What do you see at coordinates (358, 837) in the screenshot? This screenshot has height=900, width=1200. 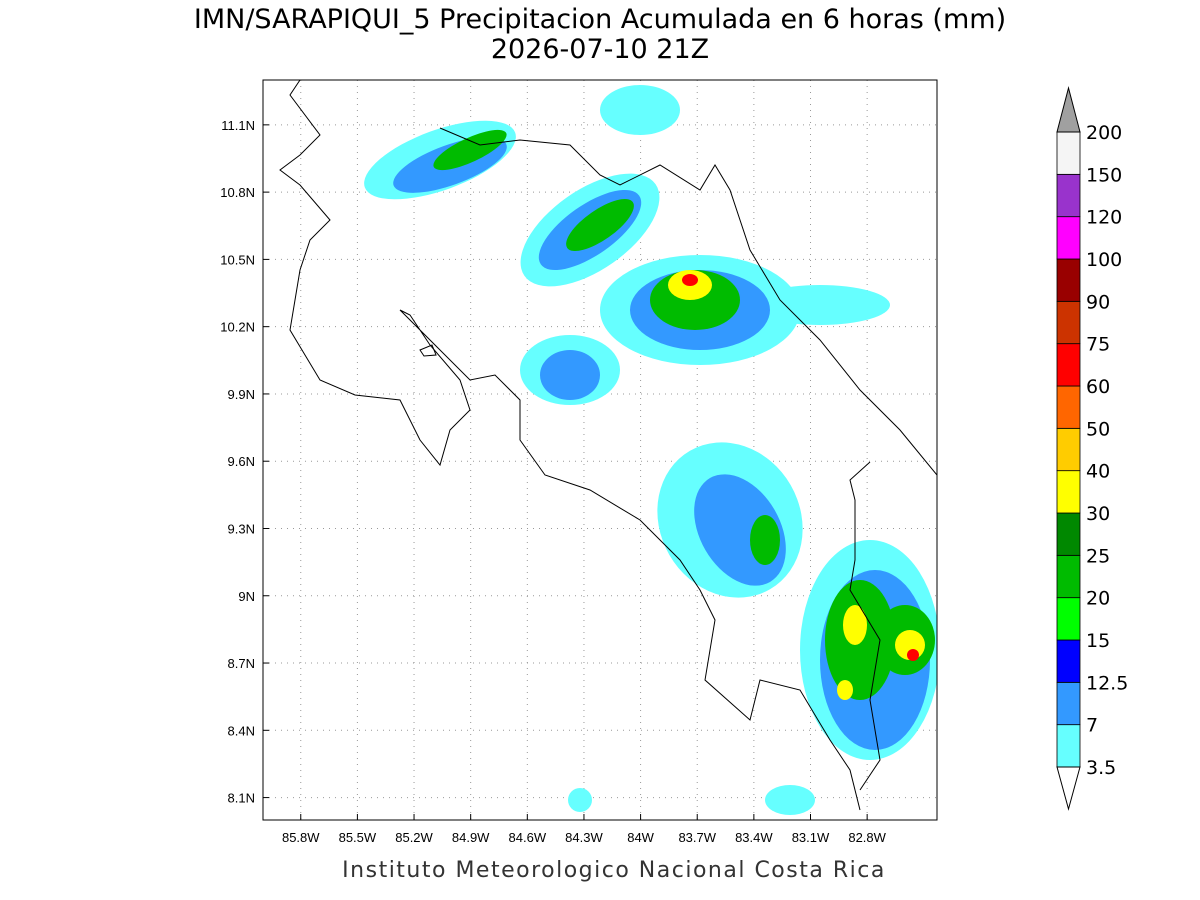 I see `x-tick-label: 85.5W` at bounding box center [358, 837].